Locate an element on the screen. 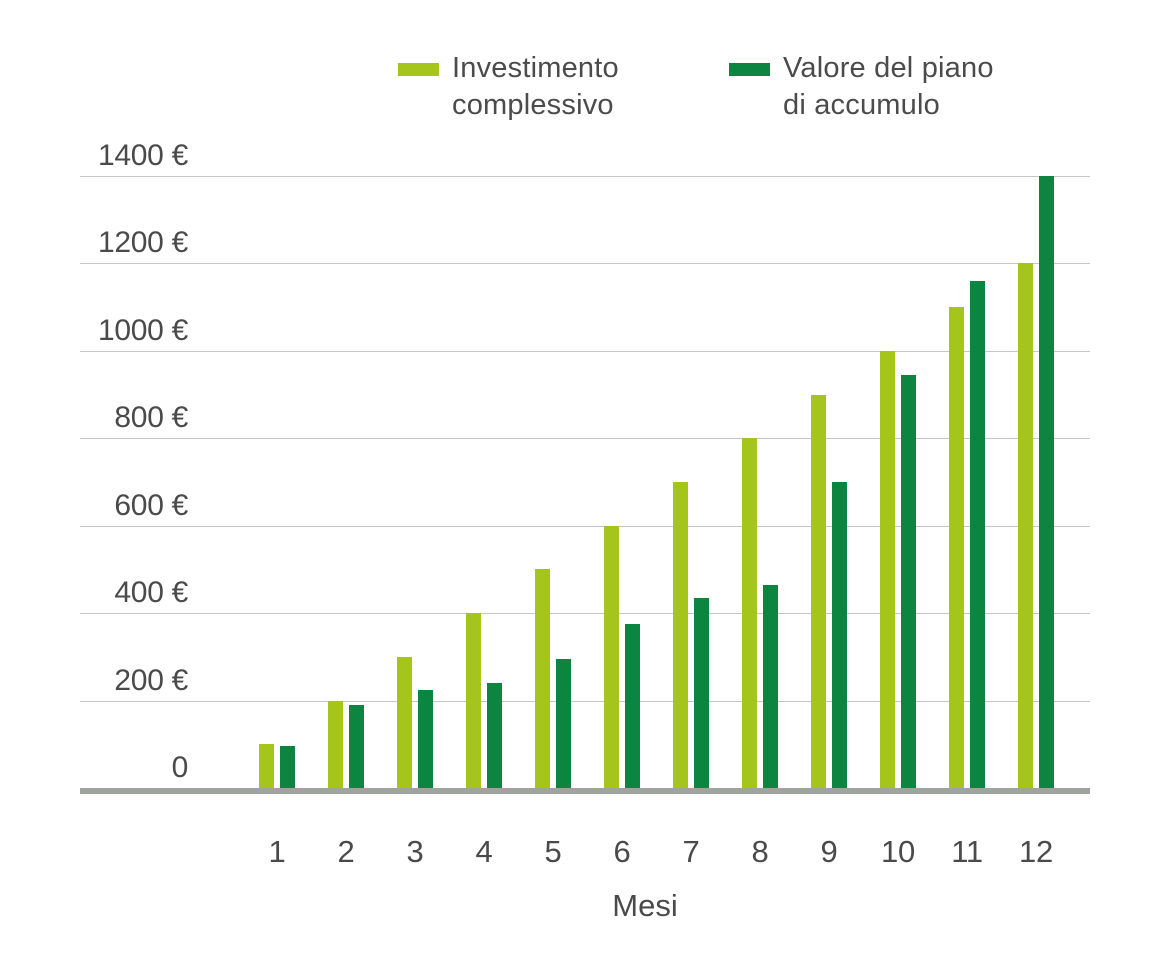 This screenshot has height=967, width=1175. x-axis-tick-label: 4 is located at coordinates (484, 851).